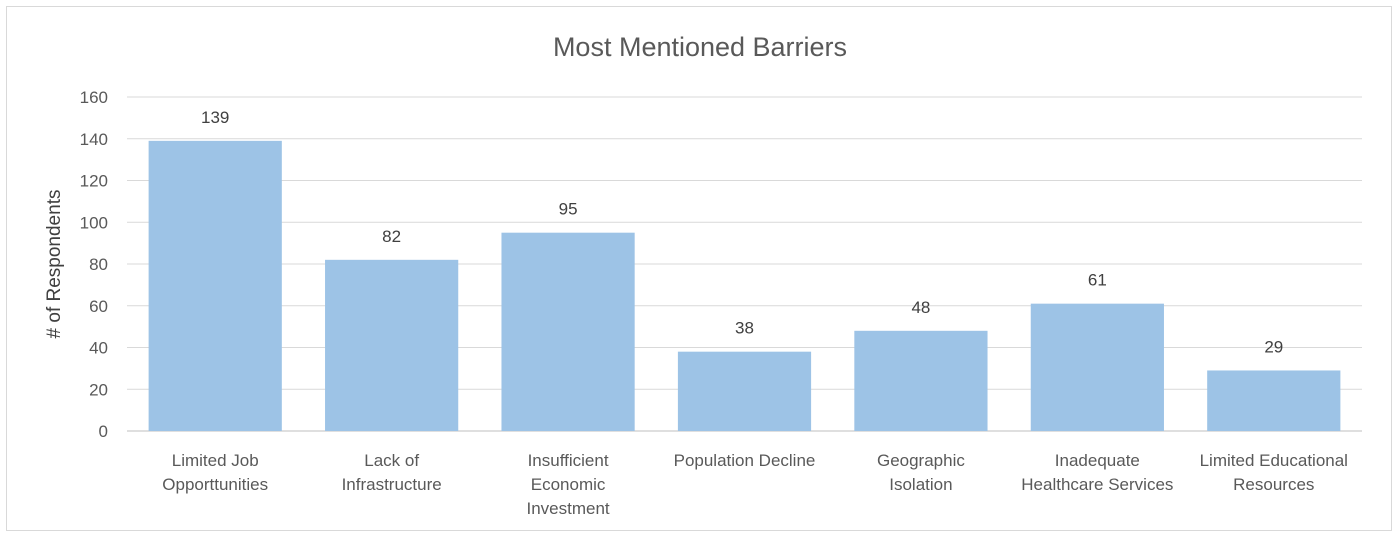 Image resolution: width=1398 pixels, height=537 pixels. I want to click on category-label: Lack of Infrastructure, so click(392, 472).